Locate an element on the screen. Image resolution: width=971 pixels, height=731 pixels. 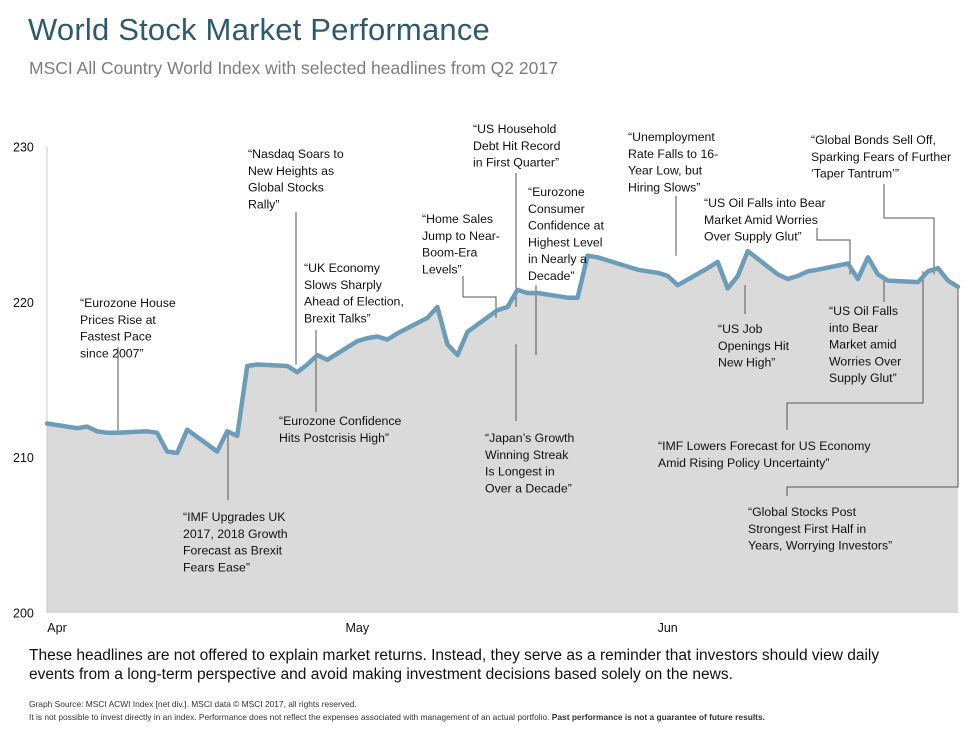
annotation-line: Rate Falls to 16- is located at coordinates (673, 154).